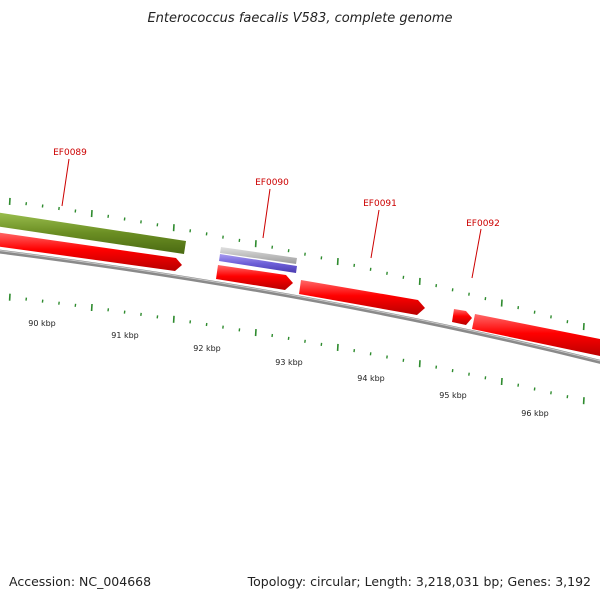 The image size is (600, 600). I want to click on scale-label-93kbp: 93 kbp, so click(289, 362).